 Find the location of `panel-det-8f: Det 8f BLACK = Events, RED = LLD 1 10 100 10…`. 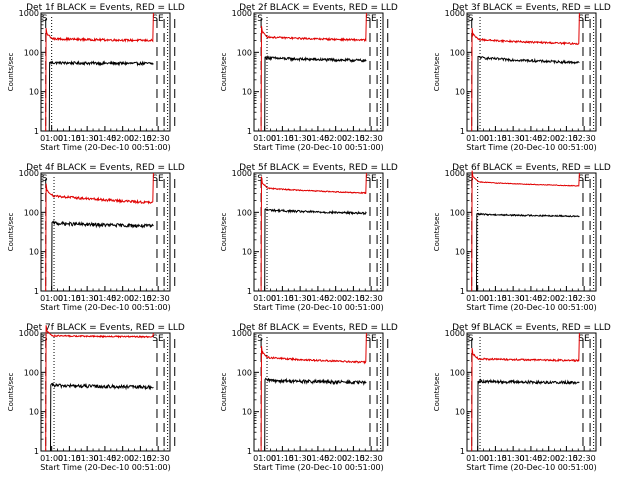

panel-det-8f: Det 8f BLACK = Events, RED = LLD 1 10 100 10… is located at coordinates (309, 397).